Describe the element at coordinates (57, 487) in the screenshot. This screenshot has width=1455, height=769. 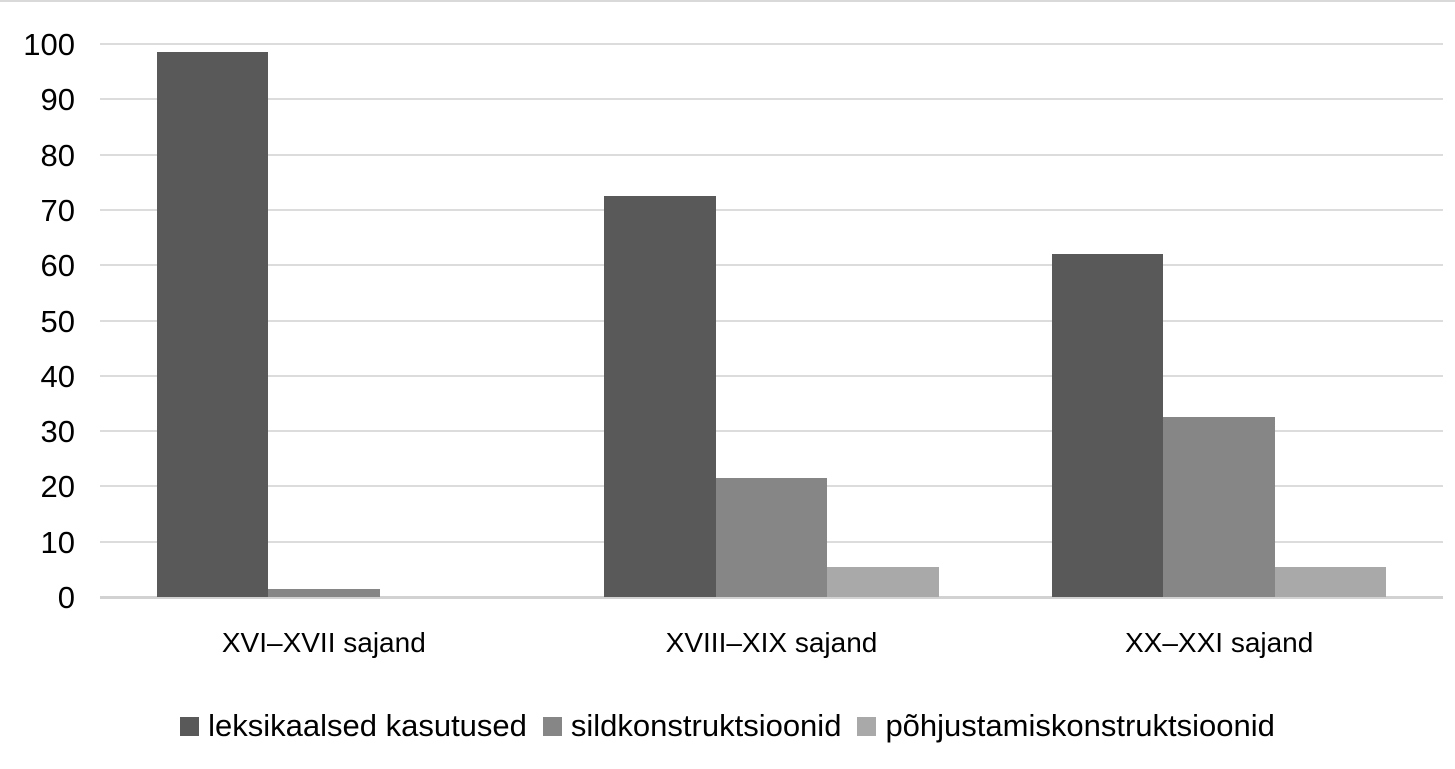
I see `y-tick-label: 20` at that location.